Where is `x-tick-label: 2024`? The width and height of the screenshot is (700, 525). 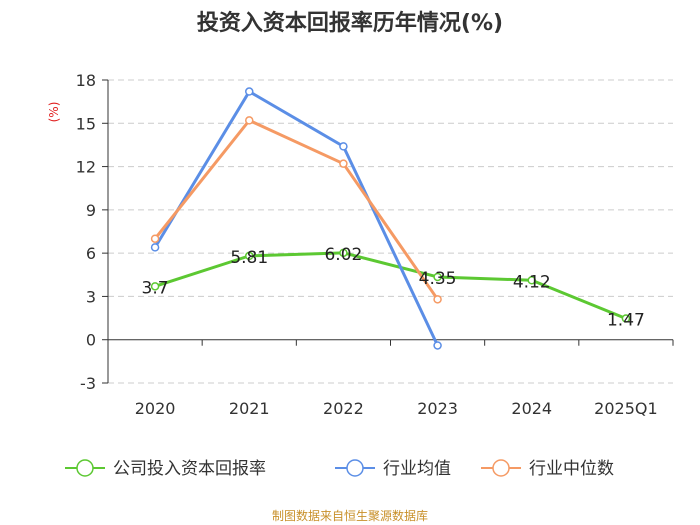 x-tick-label: 2024 is located at coordinates (531, 408).